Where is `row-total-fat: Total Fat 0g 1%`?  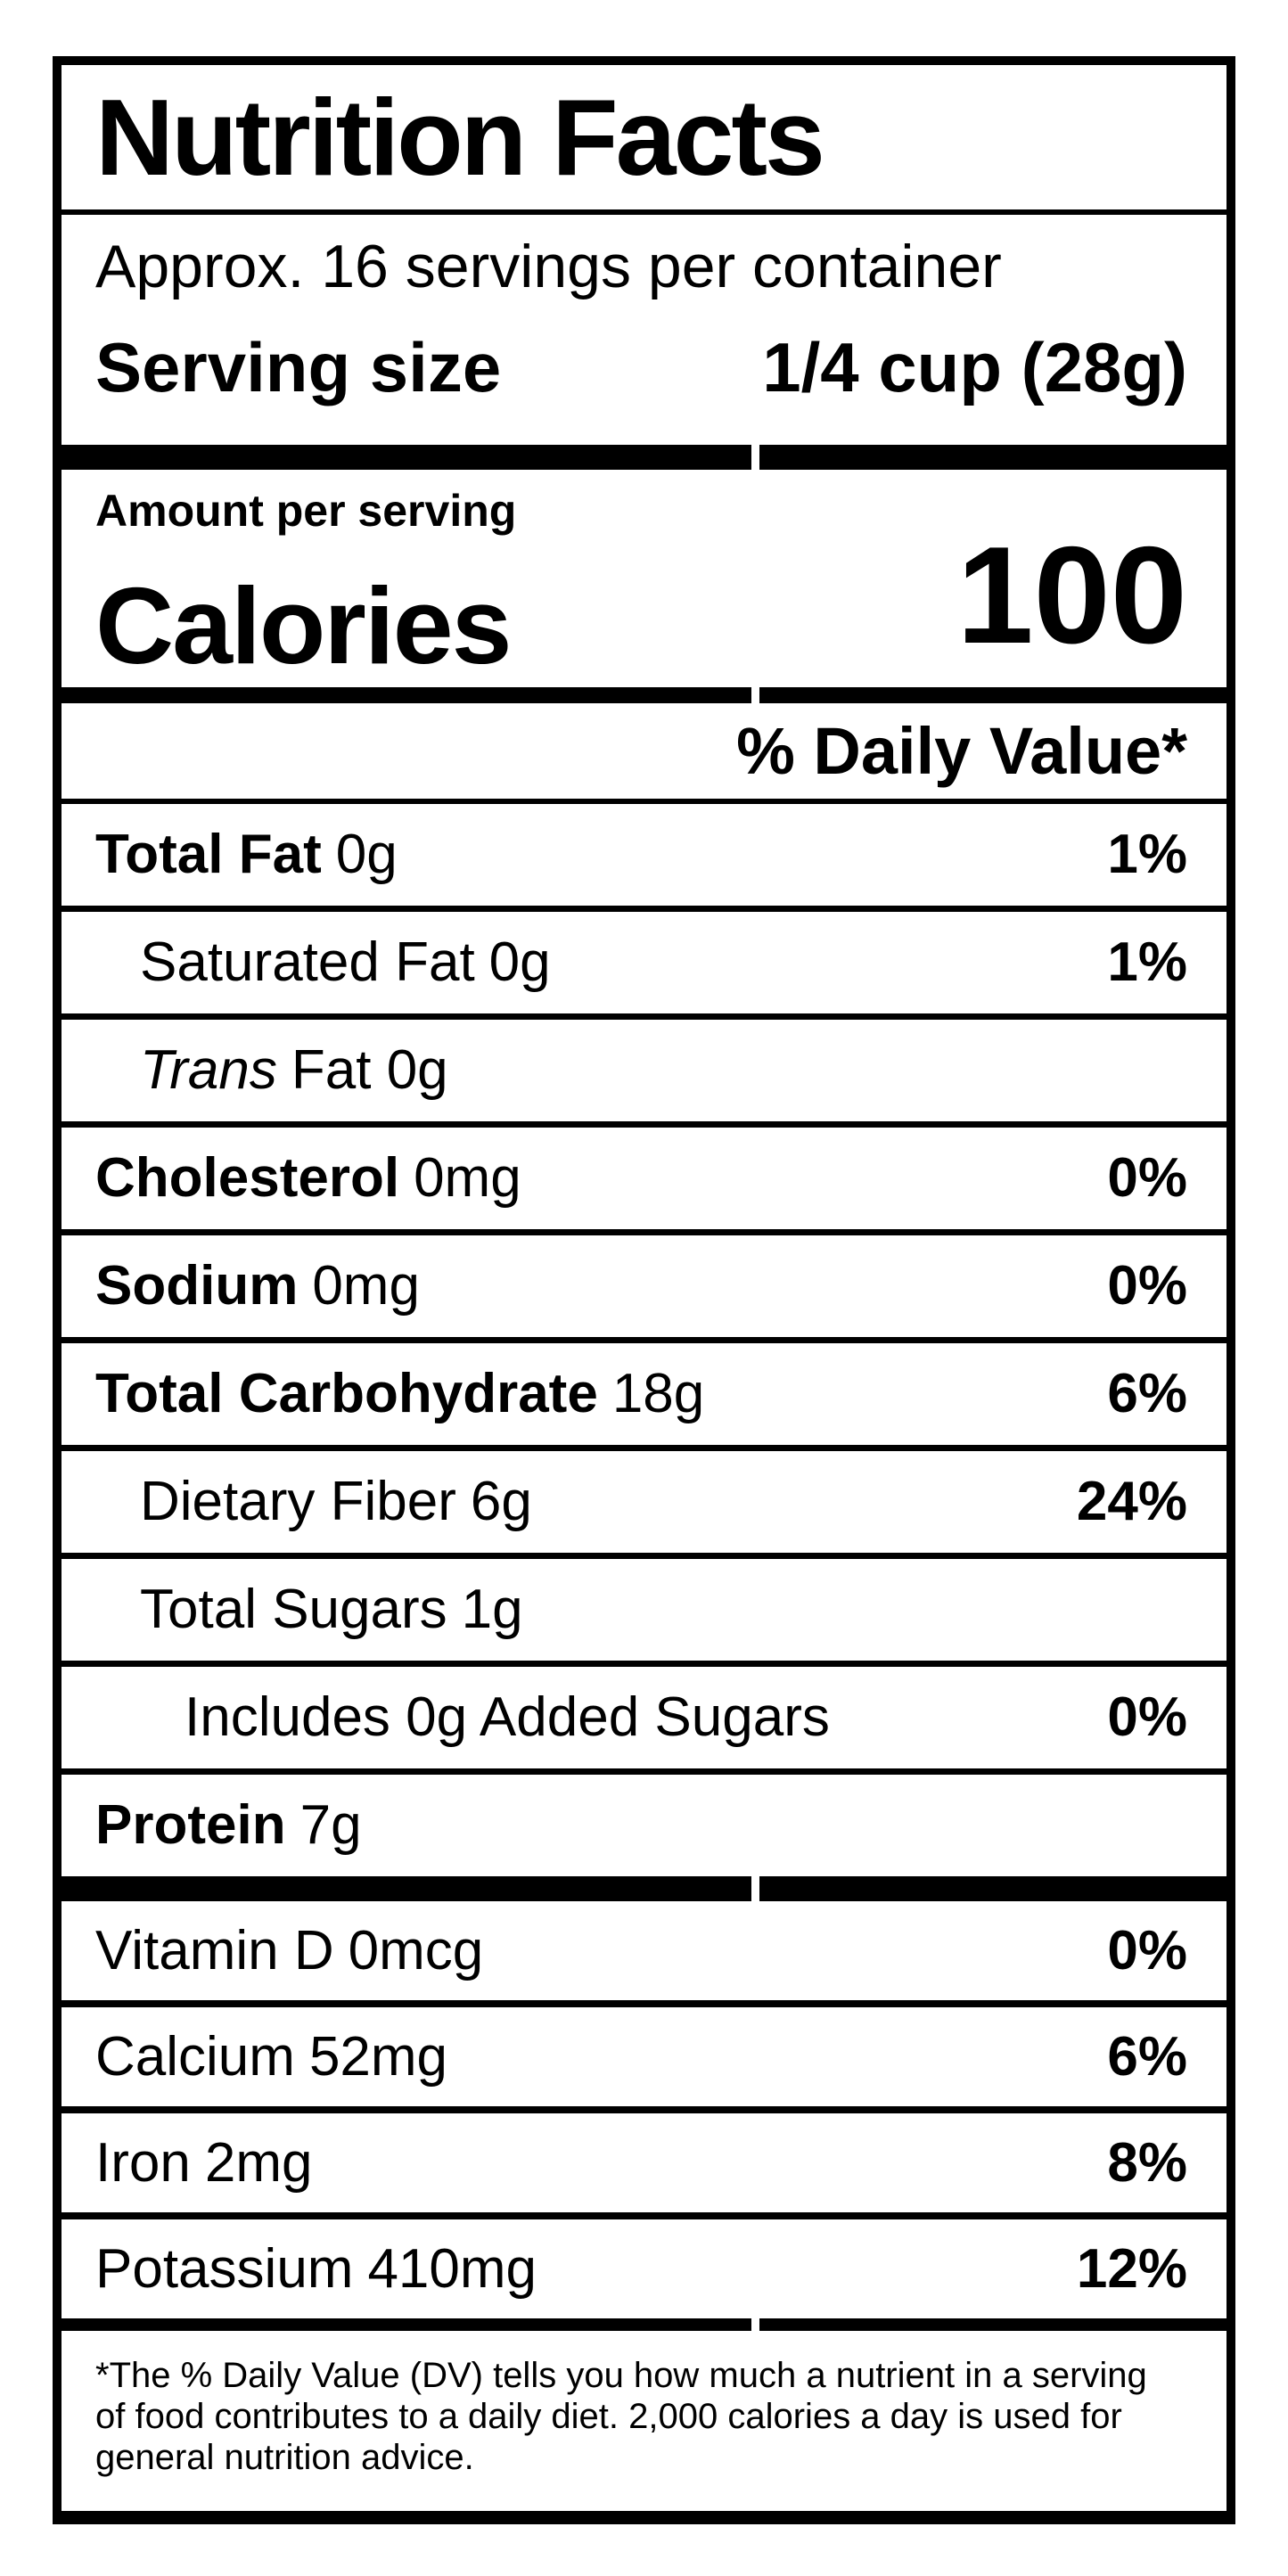 row-total-fat: Total Fat 0g 1% is located at coordinates (644, 855).